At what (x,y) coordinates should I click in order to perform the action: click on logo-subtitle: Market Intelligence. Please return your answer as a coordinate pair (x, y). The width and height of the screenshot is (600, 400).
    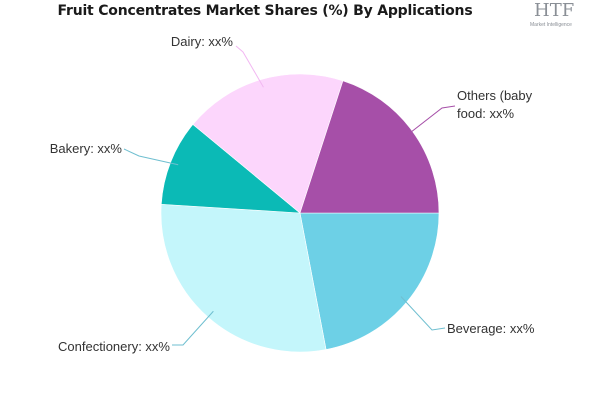
    Looking at the image, I should click on (551, 25).